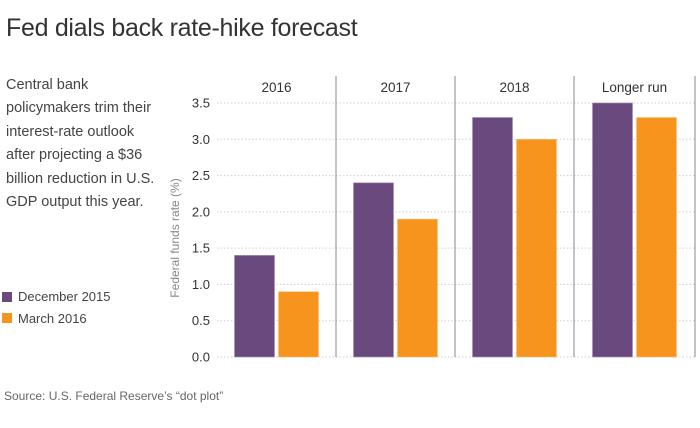  I want to click on bar-december-2015-2018, so click(492, 237).